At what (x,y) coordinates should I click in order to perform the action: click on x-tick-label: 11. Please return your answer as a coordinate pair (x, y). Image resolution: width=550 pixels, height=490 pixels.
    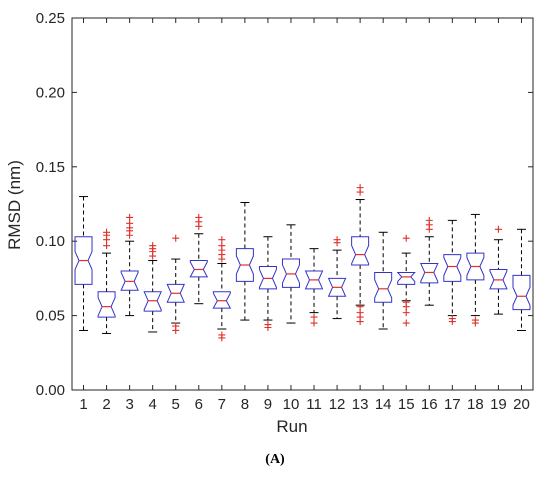
    Looking at the image, I should click on (314, 404).